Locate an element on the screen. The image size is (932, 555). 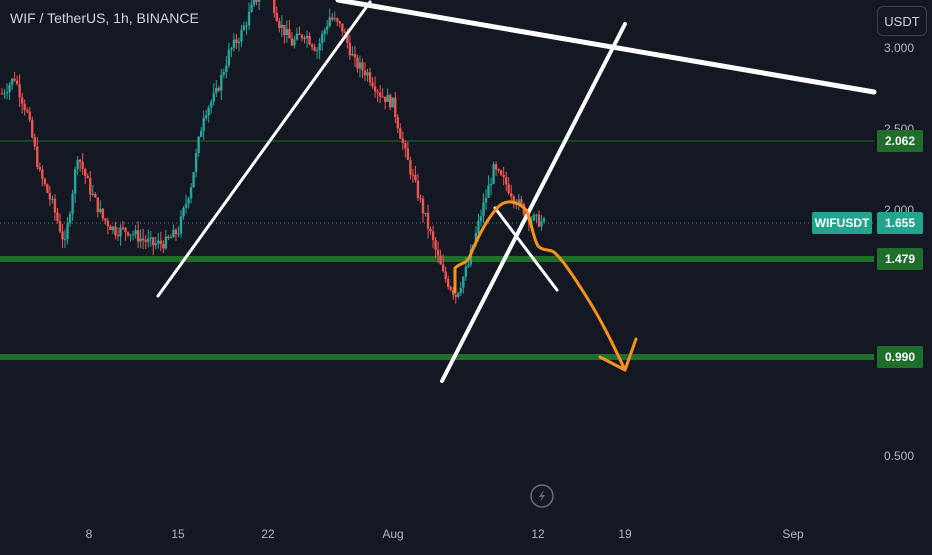
support-level-line is located at coordinates (437, 259).